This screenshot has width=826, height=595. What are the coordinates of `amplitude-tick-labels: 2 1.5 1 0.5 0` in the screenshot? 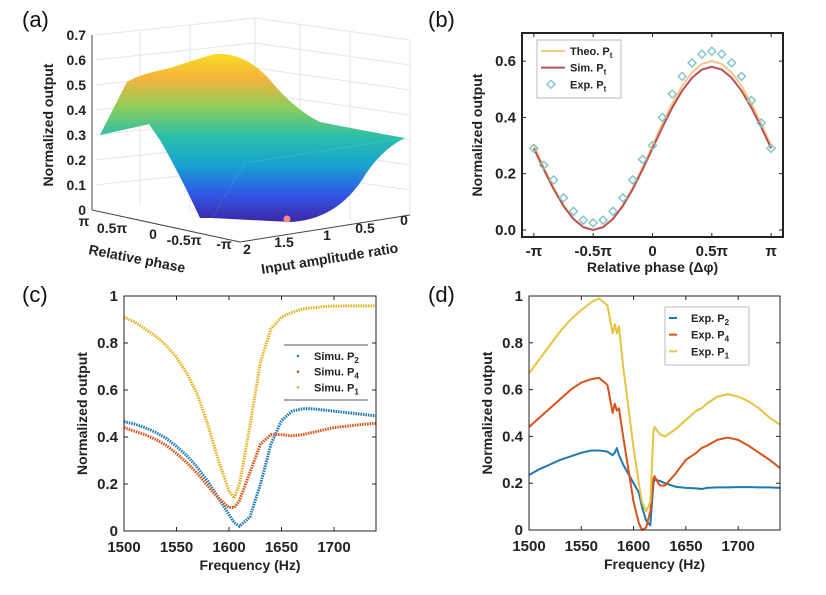 It's located at (325, 234).